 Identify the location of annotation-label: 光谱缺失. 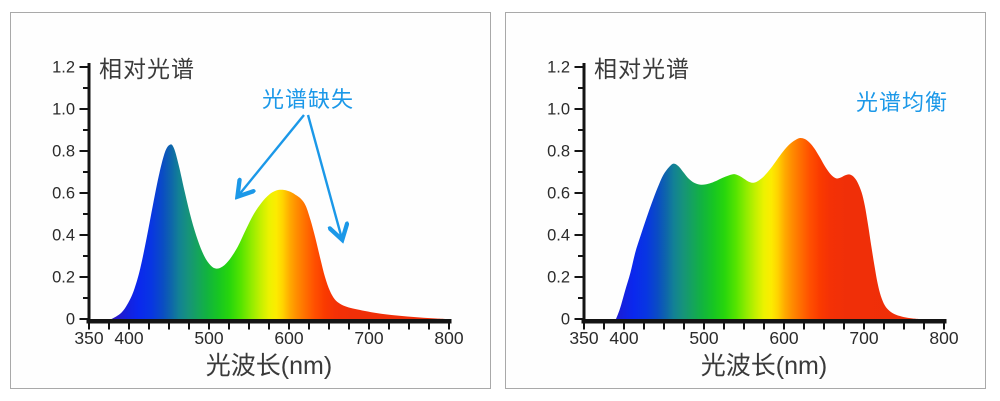
(308, 99).